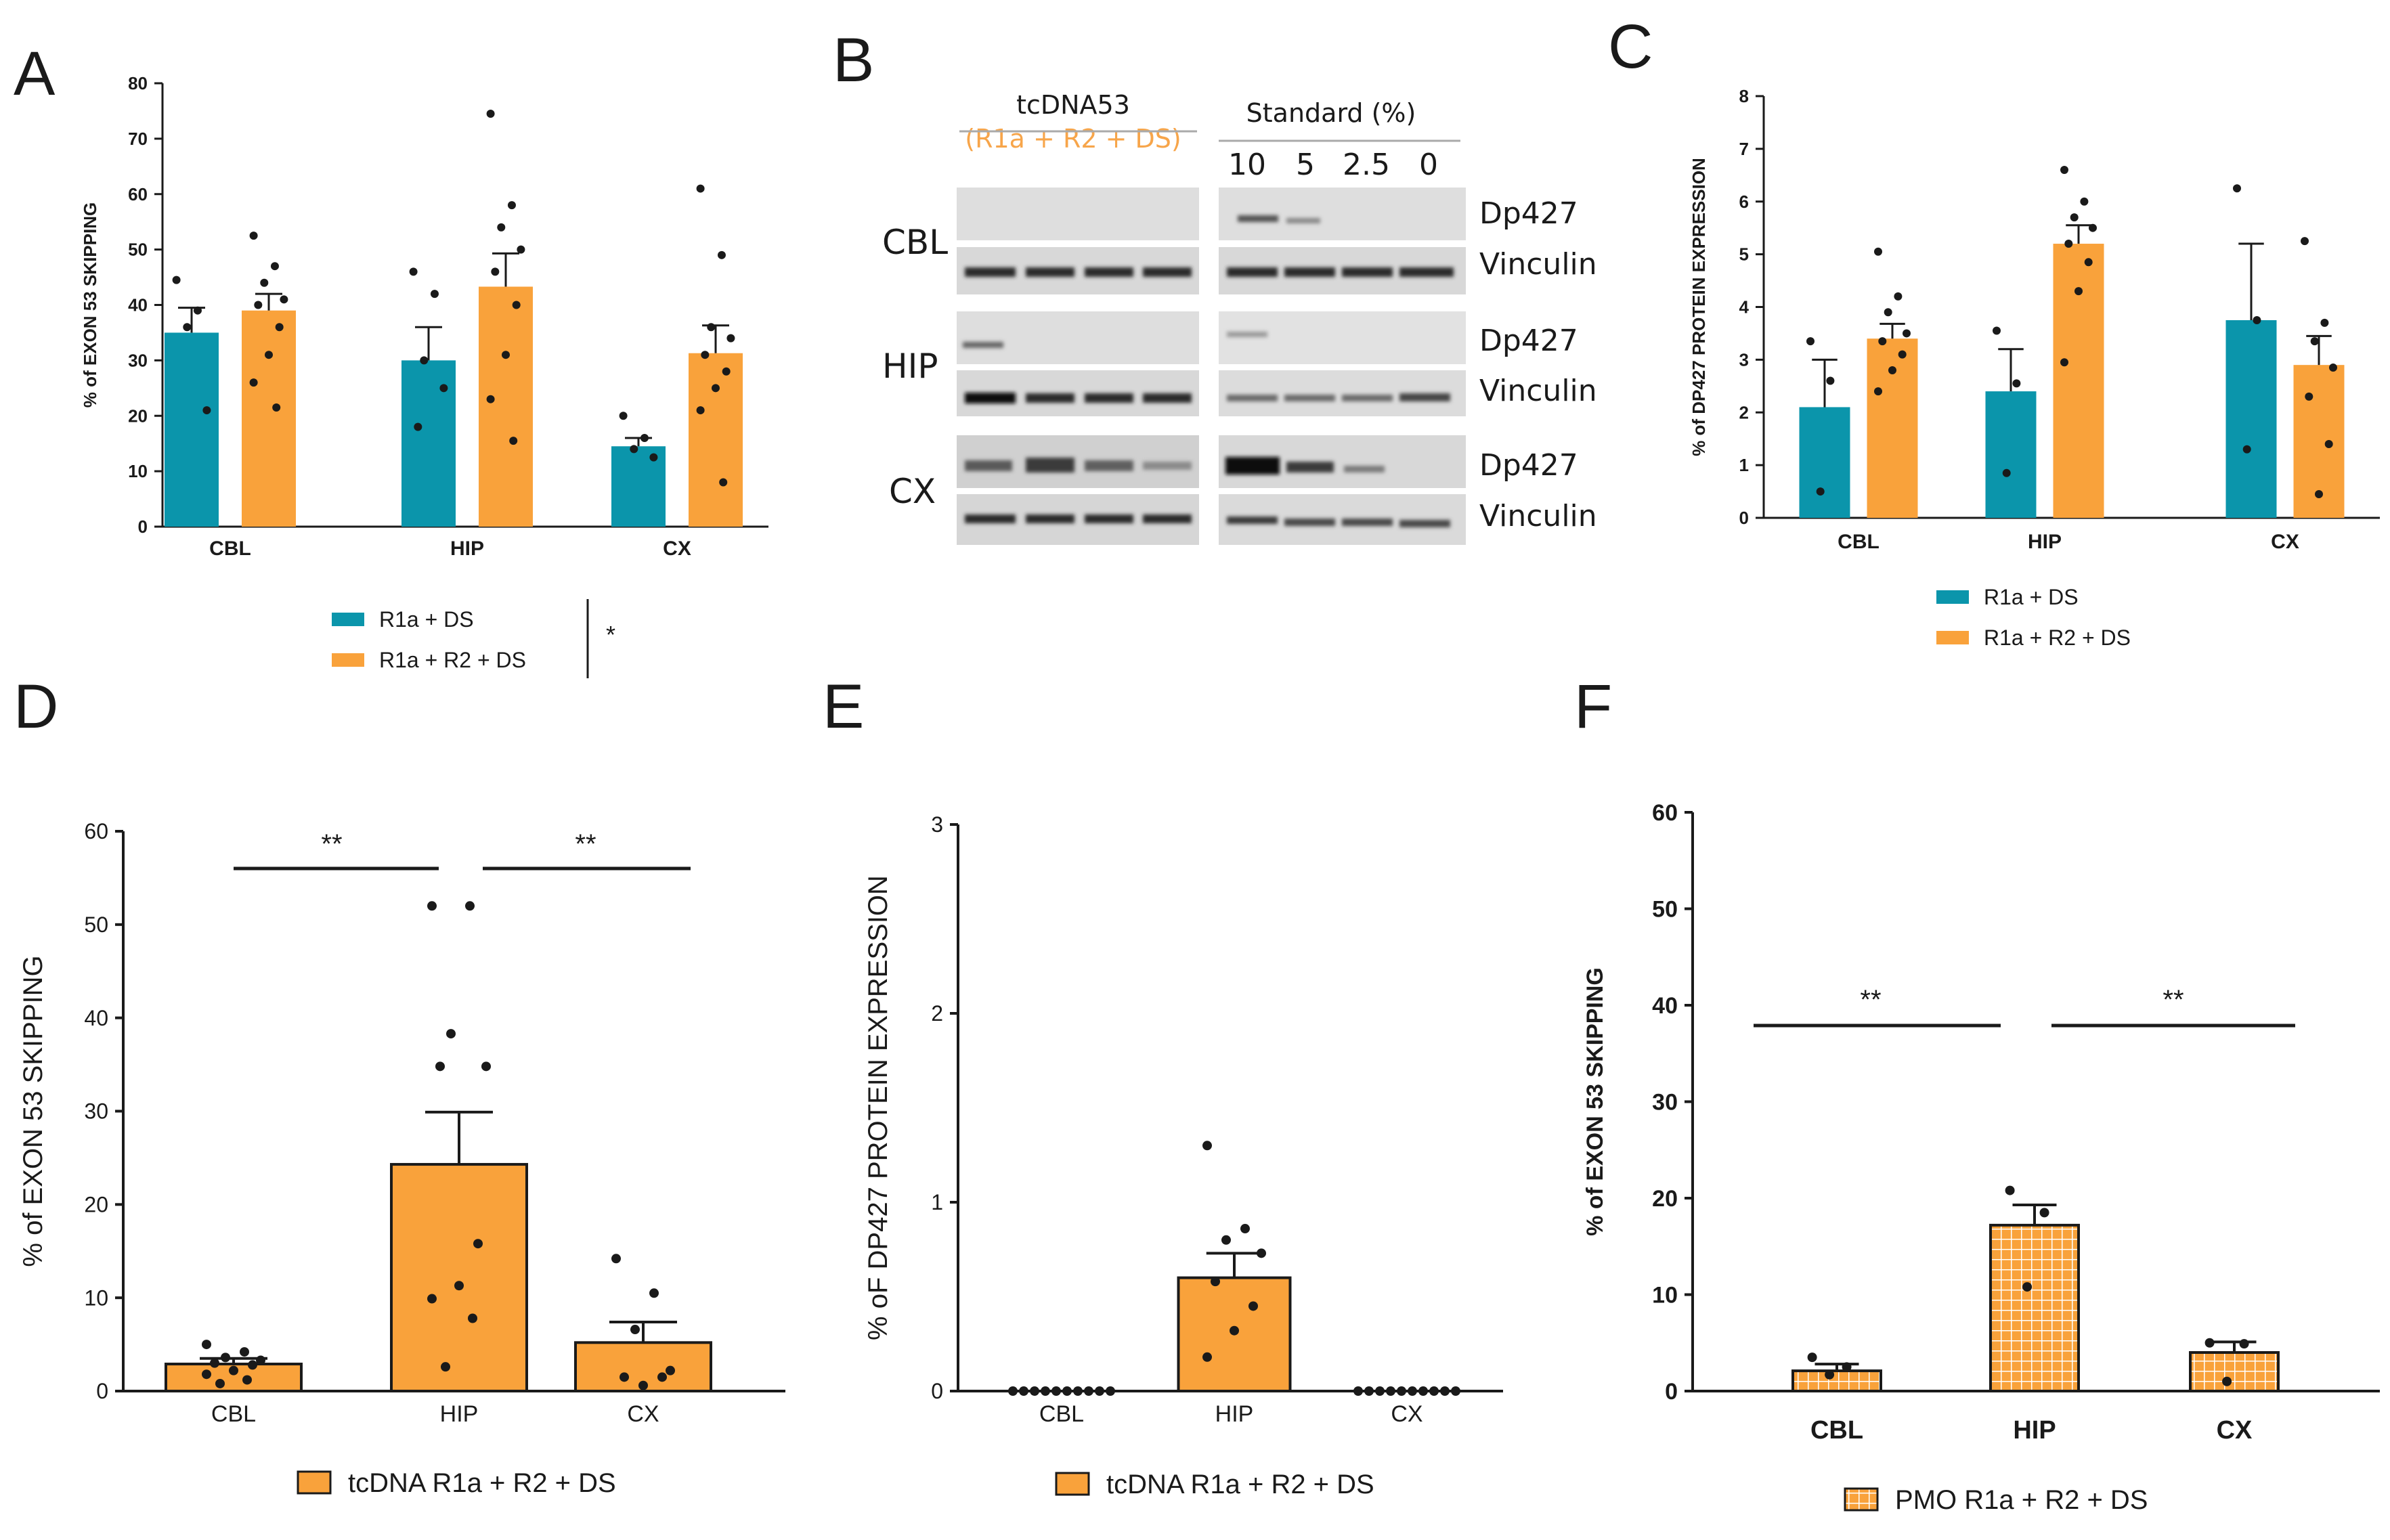  Describe the element at coordinates (1665, 1199) in the screenshot. I see `y-tick-label: 20` at that location.